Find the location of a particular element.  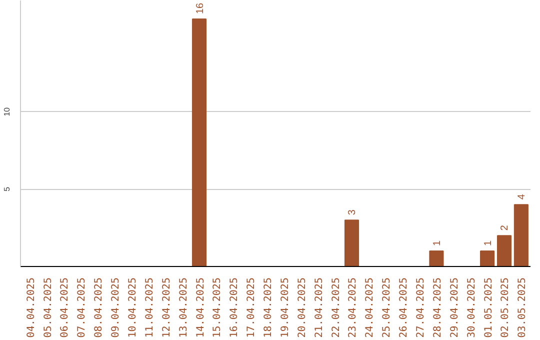

y-tick-label: 10 is located at coordinates (7, 111).